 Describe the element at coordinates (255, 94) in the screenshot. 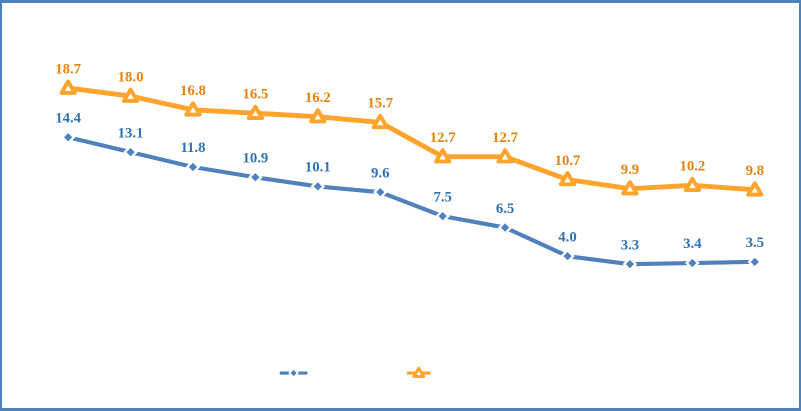

I see `data-label: 16.5` at that location.